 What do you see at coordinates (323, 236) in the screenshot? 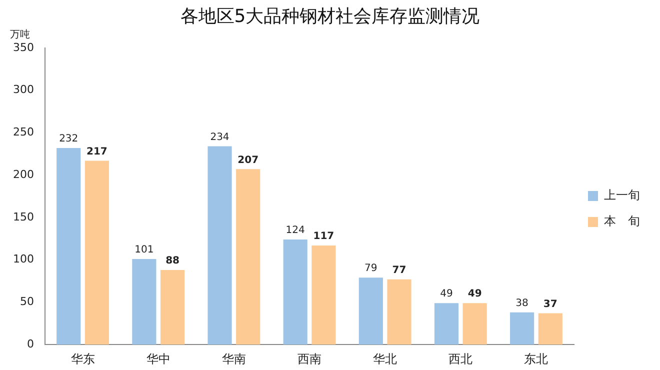
I see `data-label: 117` at bounding box center [323, 236].